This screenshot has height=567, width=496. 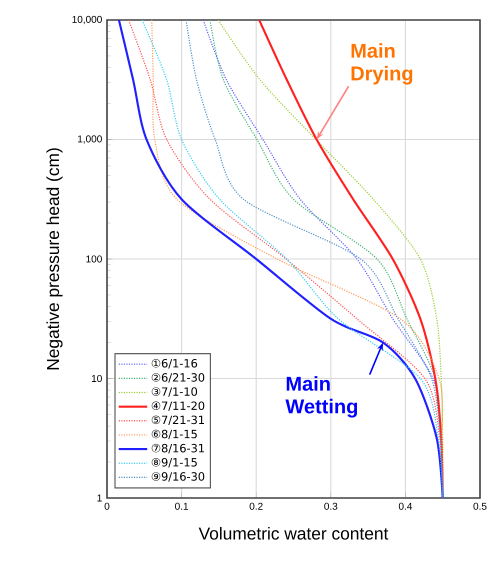 What do you see at coordinates (178, 406) in the screenshot?
I see `legend-label: ④7/11-20` at bounding box center [178, 406].